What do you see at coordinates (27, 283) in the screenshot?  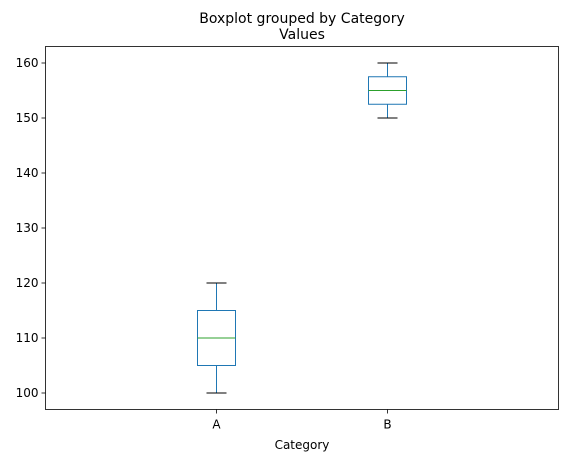 I see `y-tick-label: 120` at bounding box center [27, 283].